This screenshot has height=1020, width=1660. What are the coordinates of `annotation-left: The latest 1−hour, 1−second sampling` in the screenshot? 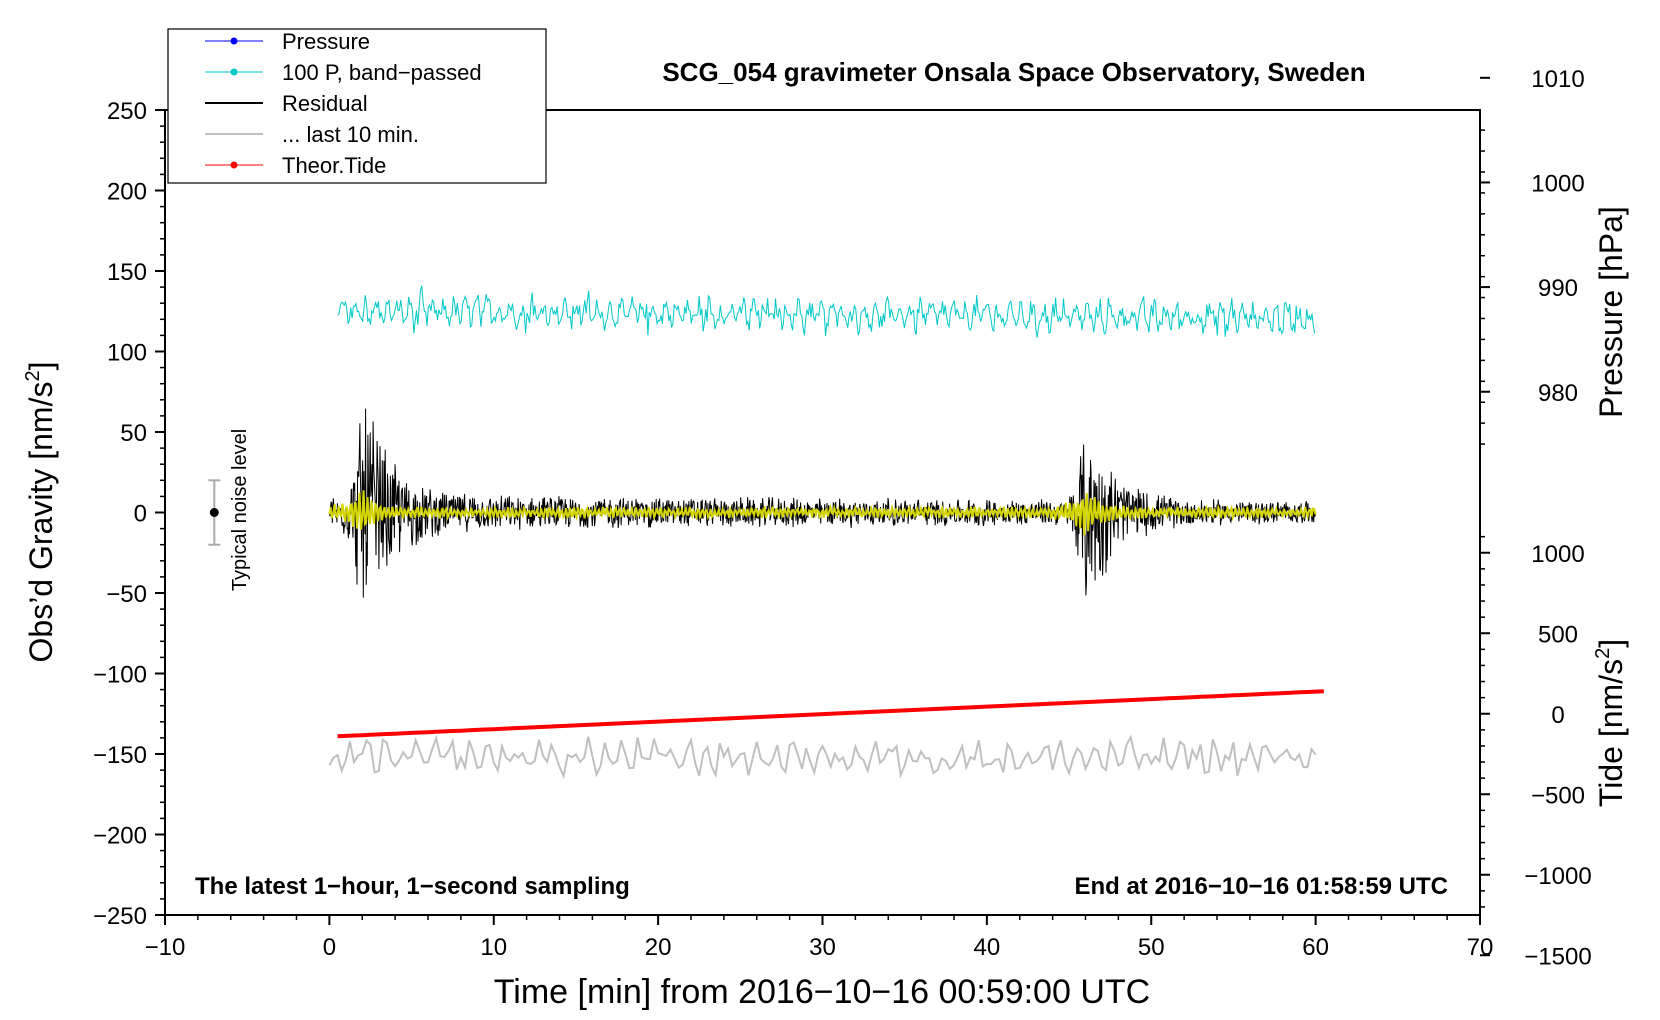 It's located at (412, 886).